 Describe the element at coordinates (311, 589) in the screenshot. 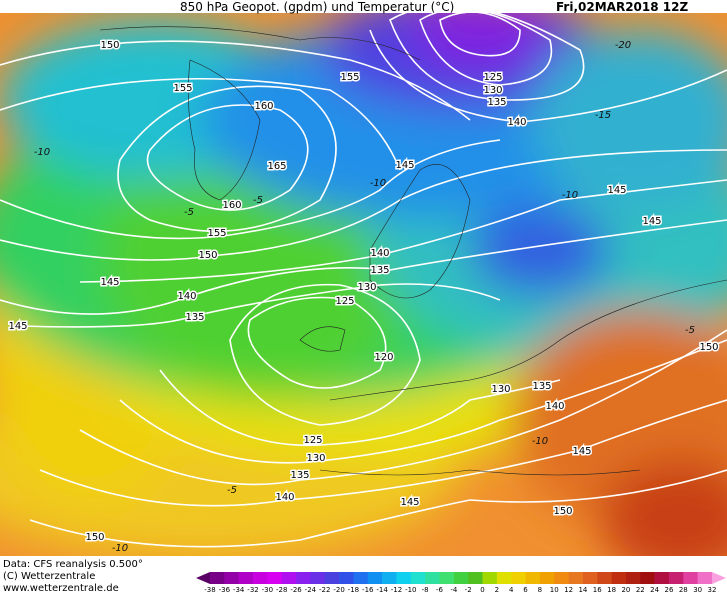

I see `colorbar-label: -24` at that location.